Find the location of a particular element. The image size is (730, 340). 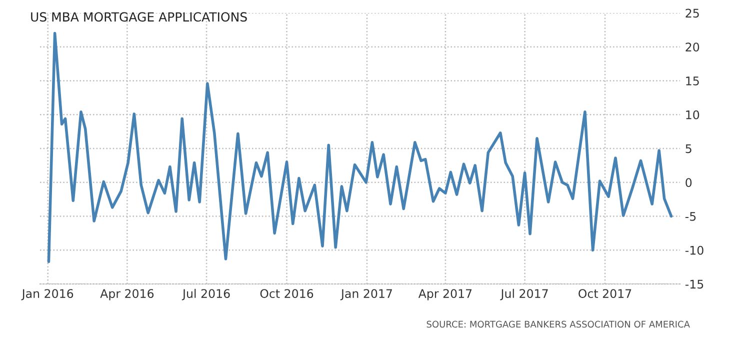

x-tick-label: Jul 2016 is located at coordinates (206, 294).